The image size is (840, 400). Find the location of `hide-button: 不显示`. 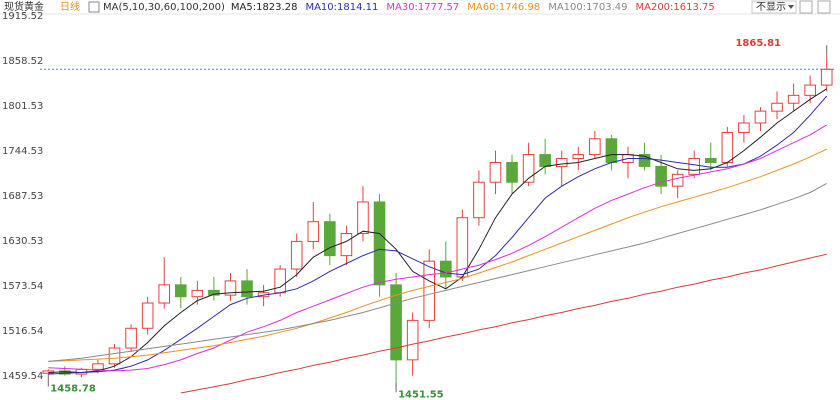

hide-button: 不显示 is located at coordinates (774, 7).